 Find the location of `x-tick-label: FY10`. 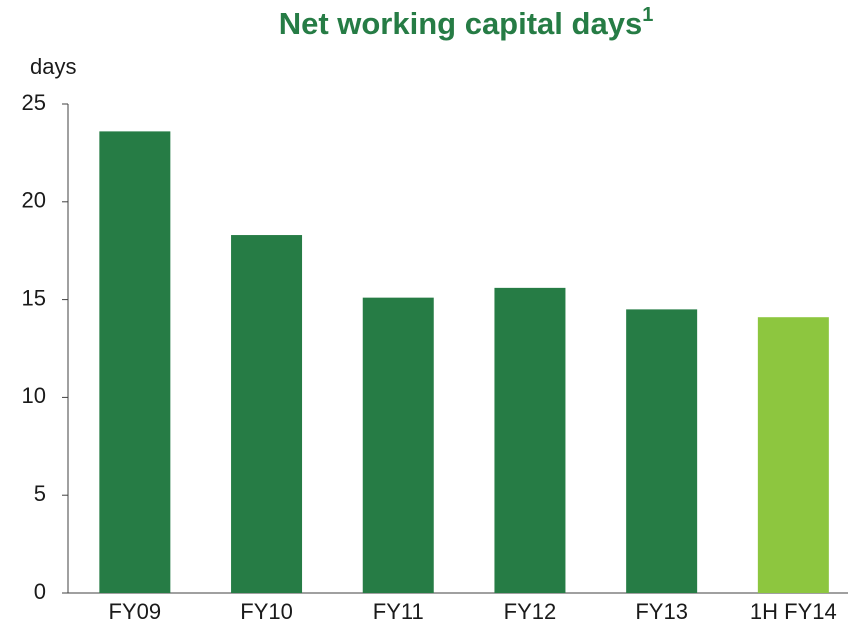

x-tick-label: FY10 is located at coordinates (266, 611).